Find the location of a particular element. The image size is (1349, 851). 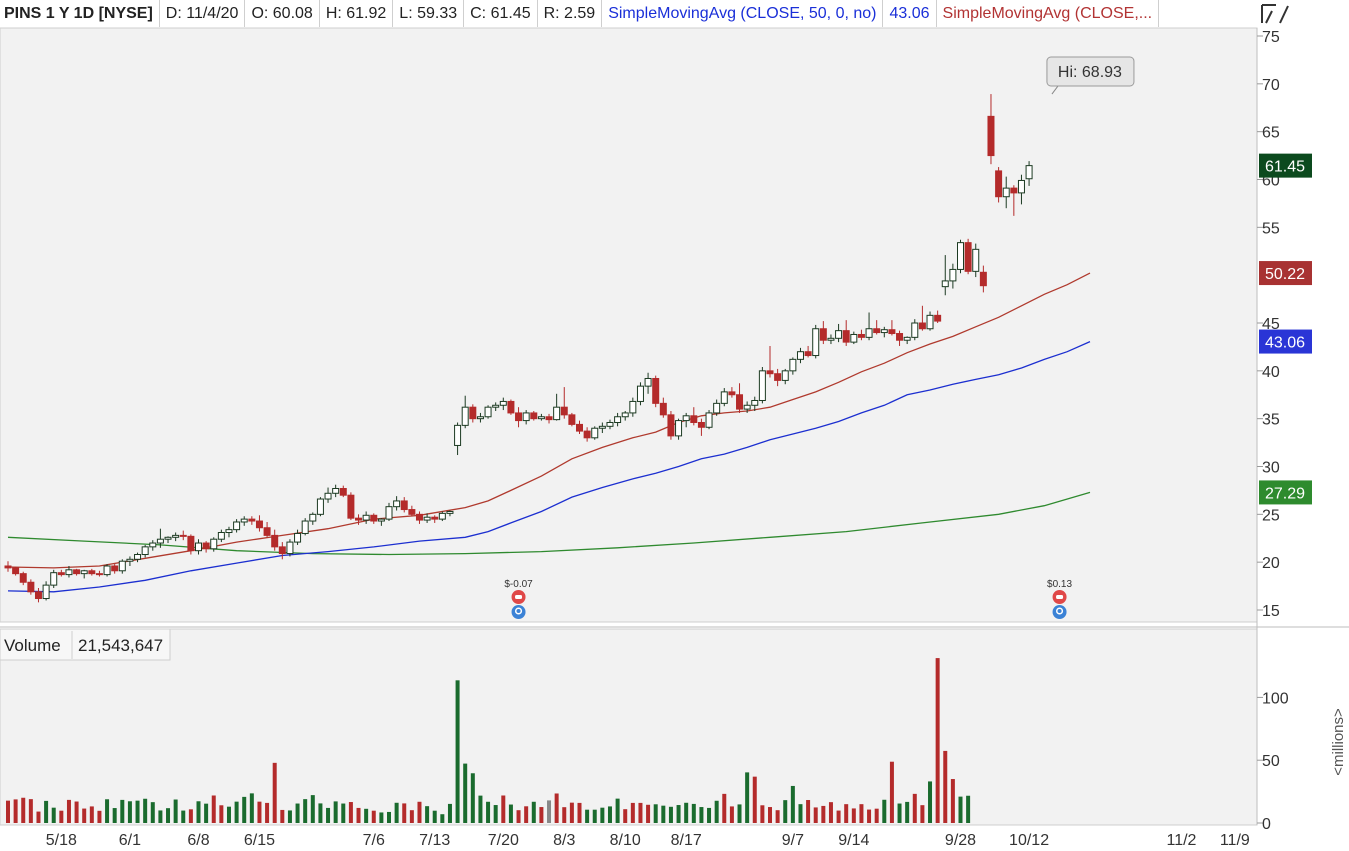

range-readout: R: 2.59 is located at coordinates (570, 13).